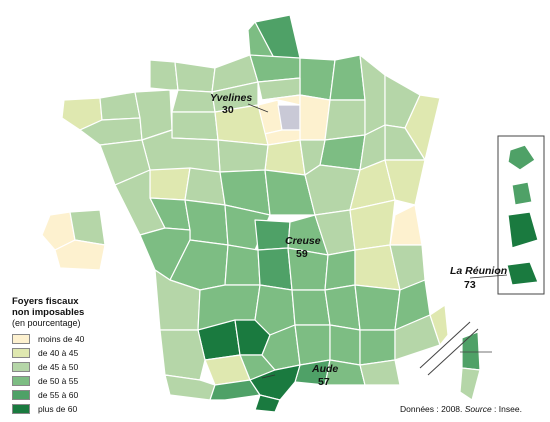 Image resolution: width=550 pixels, height=422 pixels. What do you see at coordinates (153, 115) in the screenshot?
I see `dept-ille-vilaine` at bounding box center [153, 115].